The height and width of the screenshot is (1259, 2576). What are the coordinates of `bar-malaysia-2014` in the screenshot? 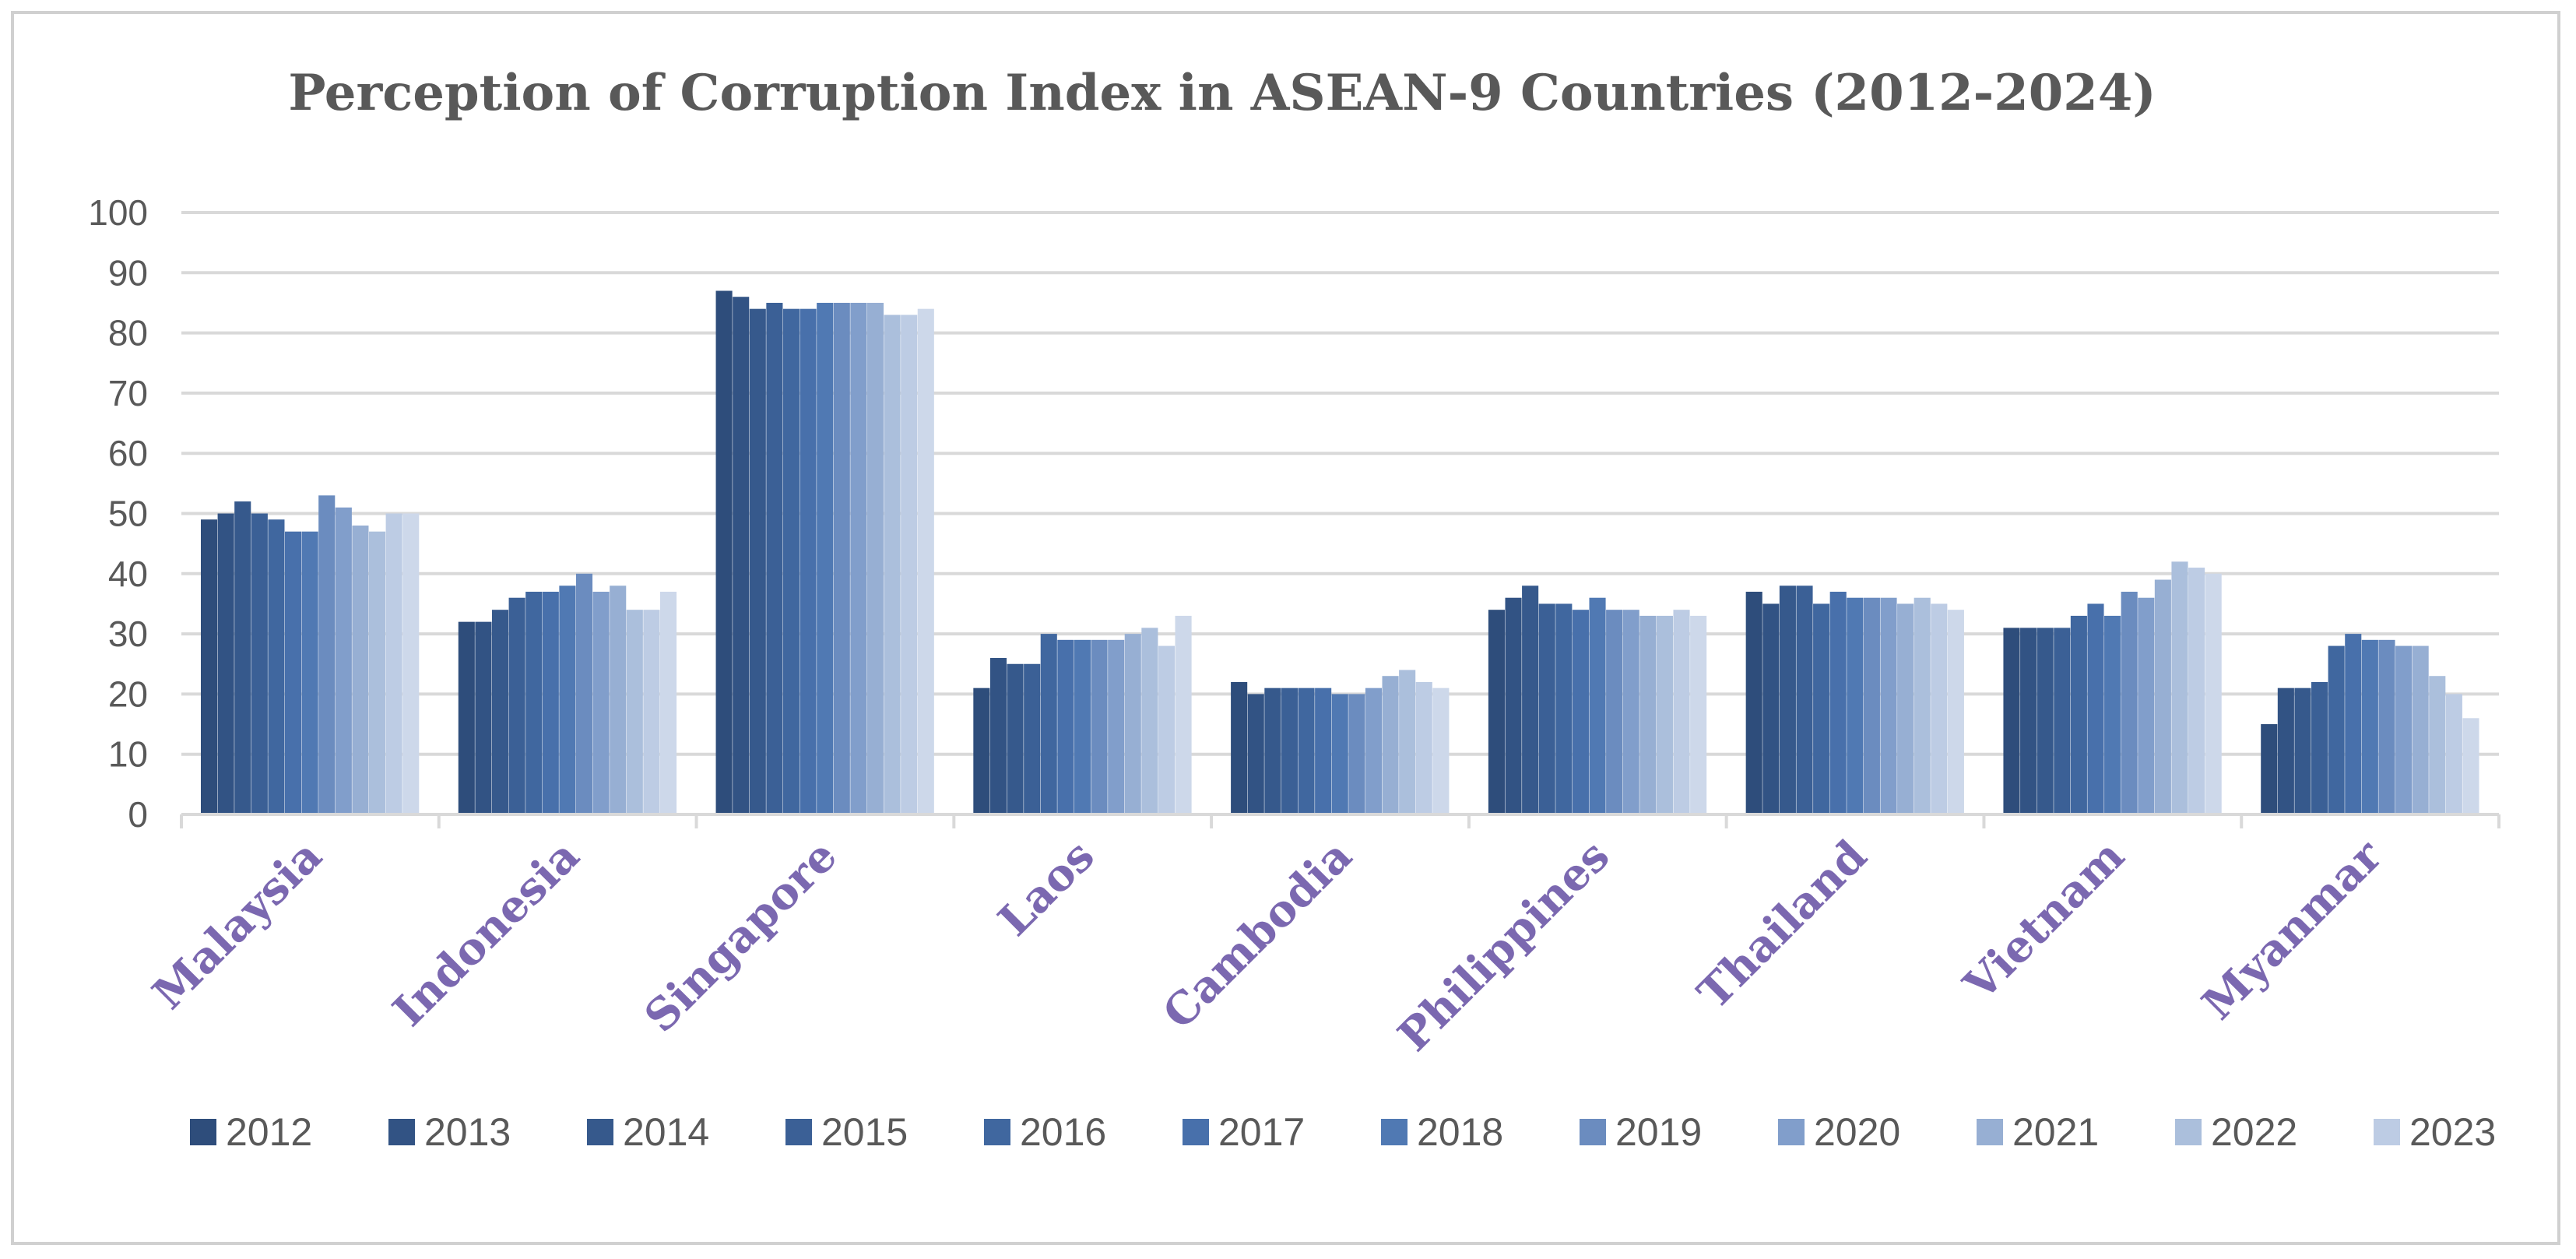 It's located at (243, 657).